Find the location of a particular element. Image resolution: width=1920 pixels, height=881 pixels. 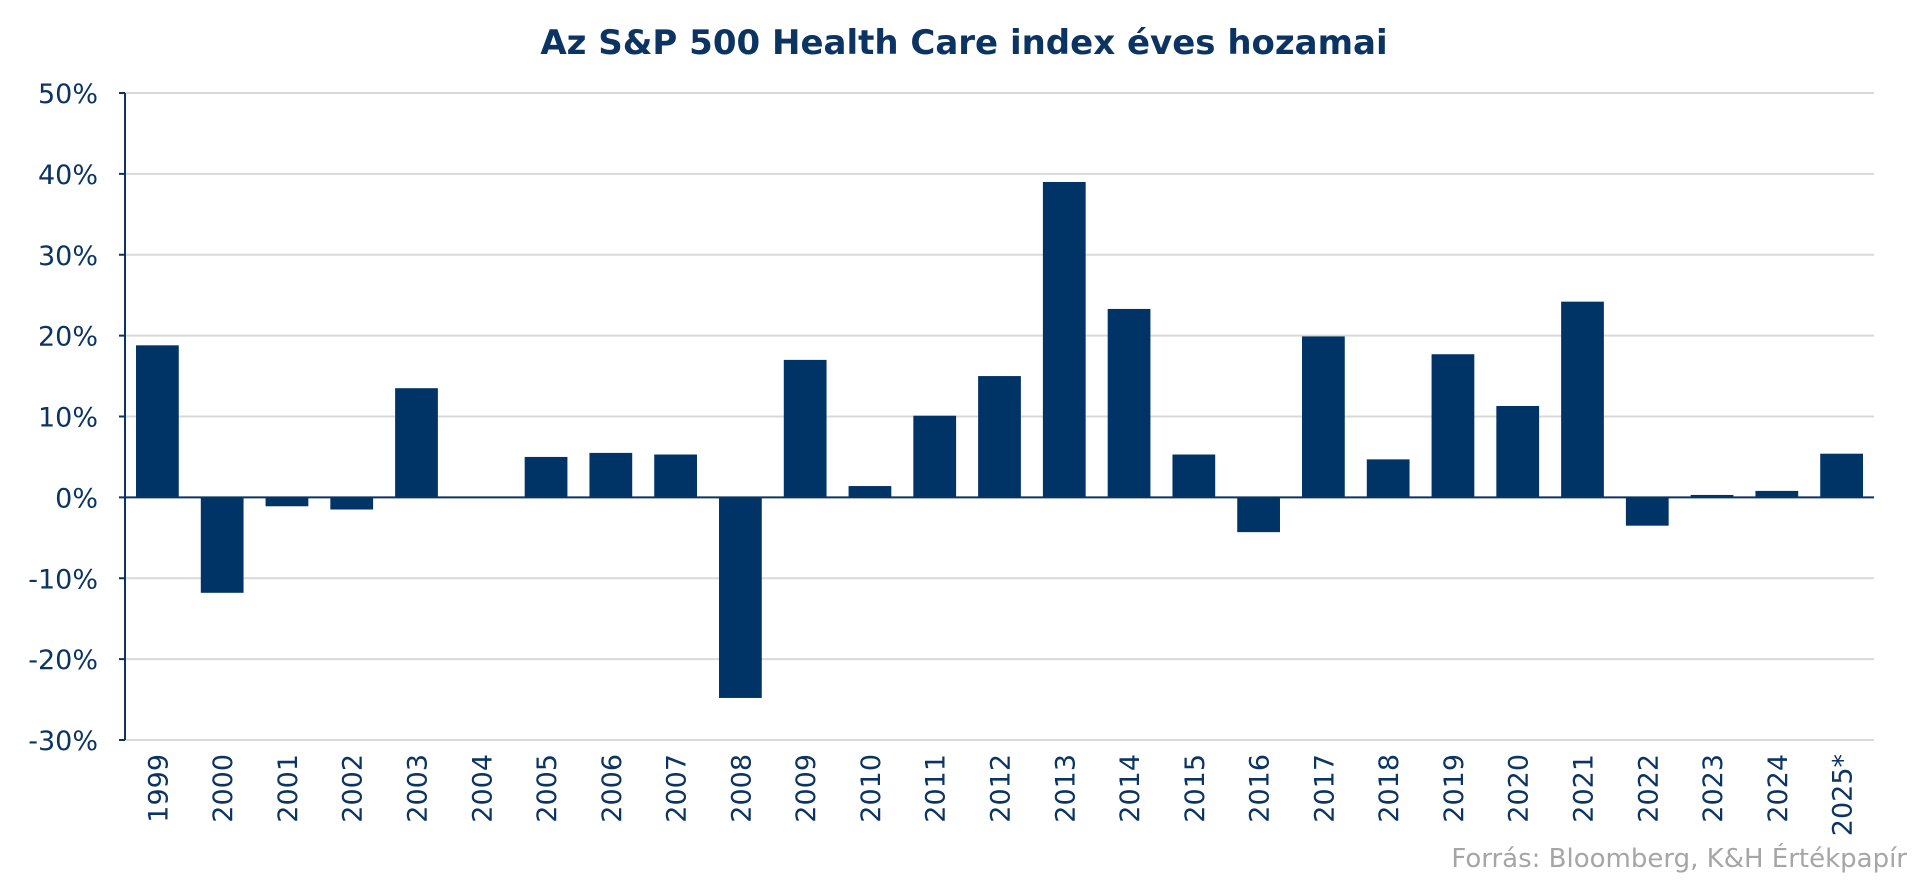

x-tick-label: 2017 is located at coordinates (1324, 788).